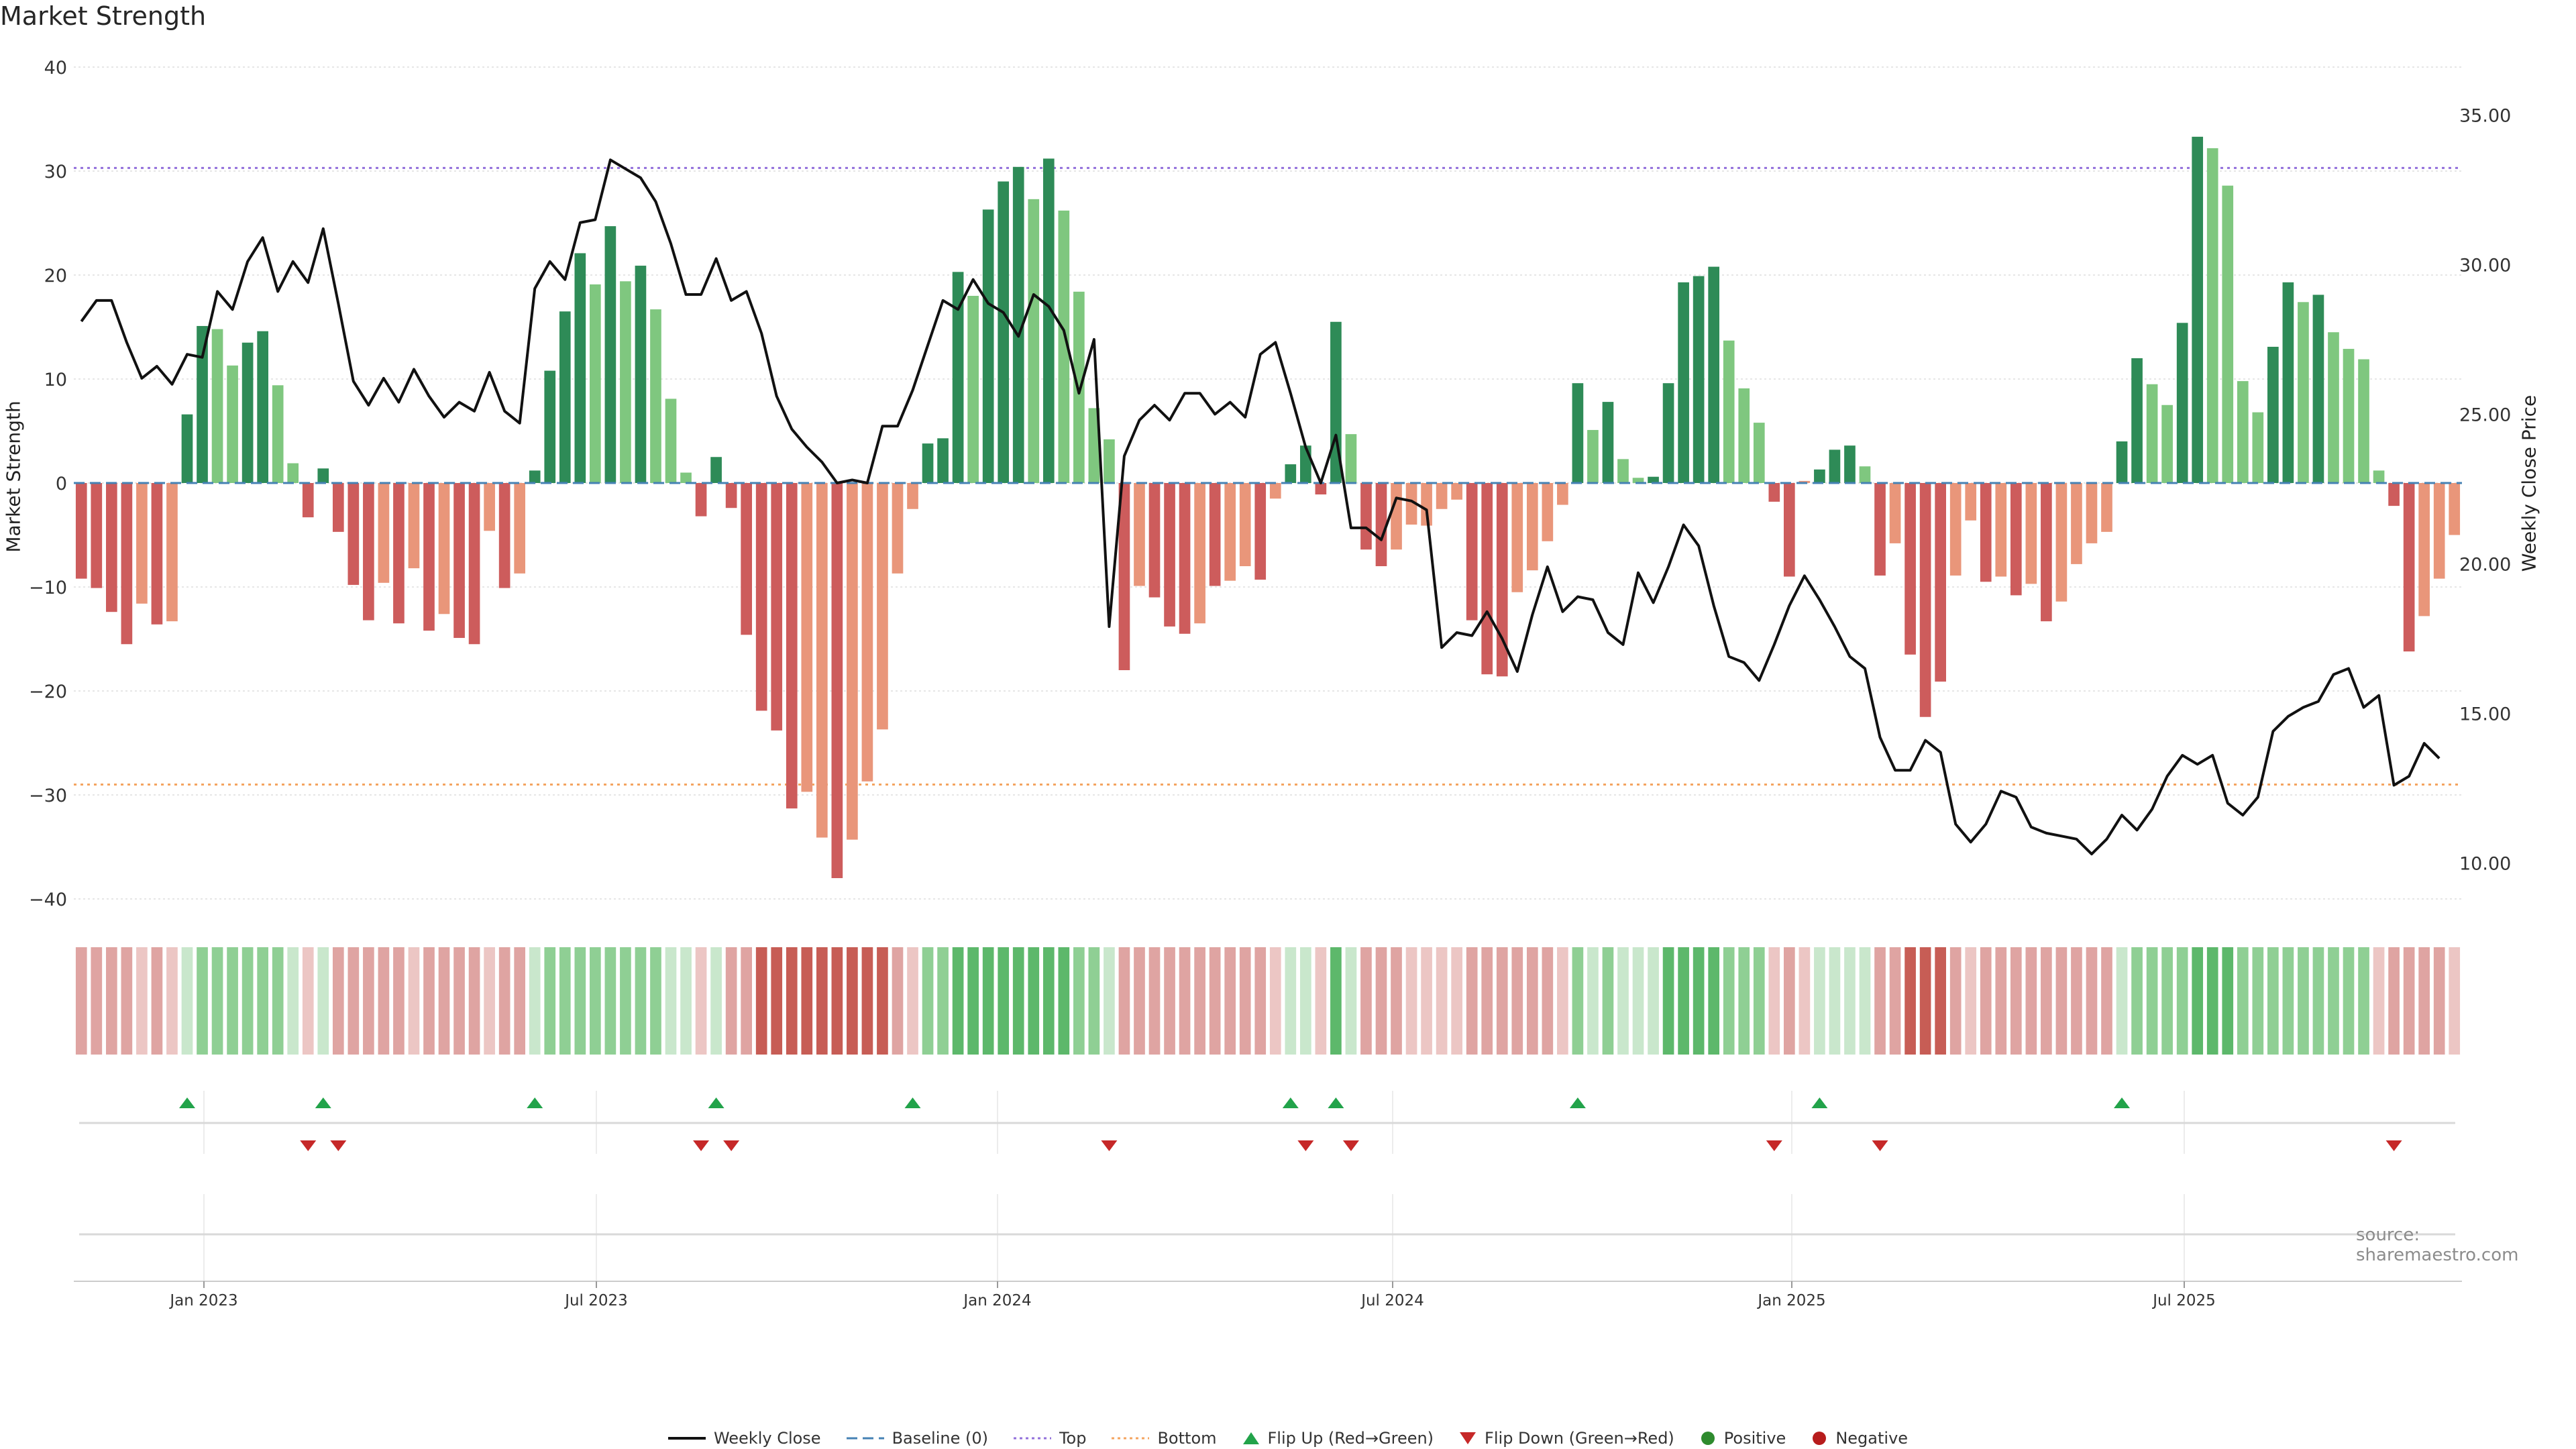  What do you see at coordinates (202, 1300) in the screenshot?
I see `x-tick-label: Jan 2023` at bounding box center [202, 1300].